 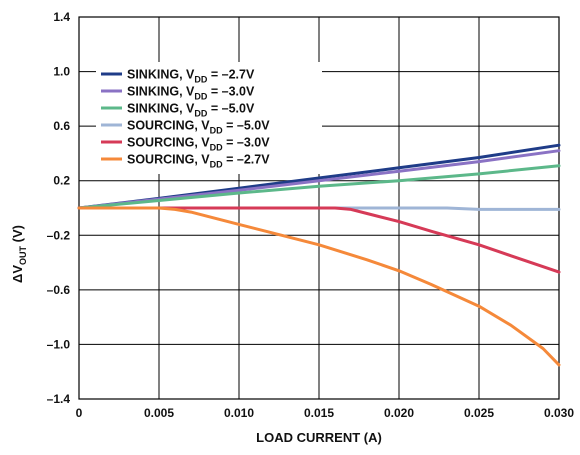 What do you see at coordinates (59, 290) in the screenshot?
I see `y-tick-label: –0.6` at bounding box center [59, 290].